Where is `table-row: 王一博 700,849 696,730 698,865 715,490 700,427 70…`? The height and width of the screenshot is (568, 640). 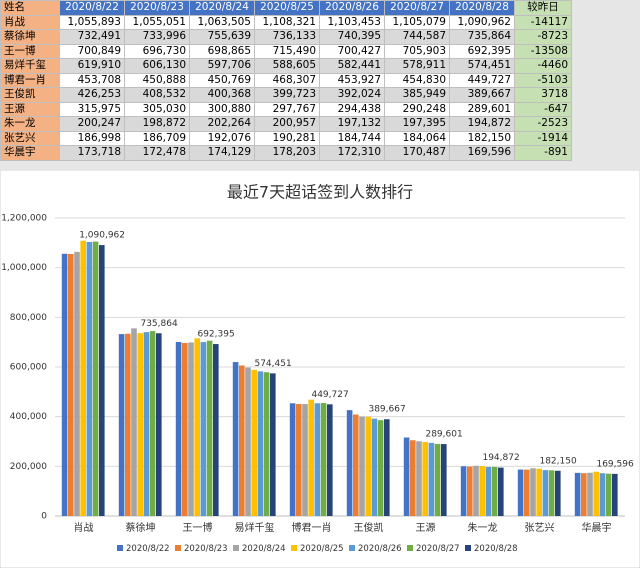
table-row: 王一博 700,849 696,730 698,865 715,490 700,427 70… is located at coordinates (286, 51).